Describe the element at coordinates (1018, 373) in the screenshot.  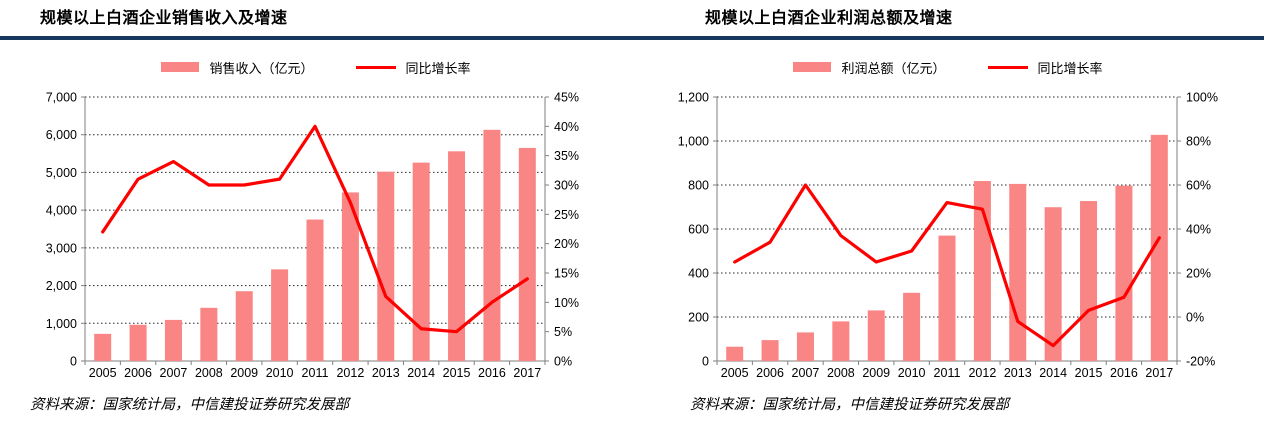
I see `year-label: 2013` at that location.